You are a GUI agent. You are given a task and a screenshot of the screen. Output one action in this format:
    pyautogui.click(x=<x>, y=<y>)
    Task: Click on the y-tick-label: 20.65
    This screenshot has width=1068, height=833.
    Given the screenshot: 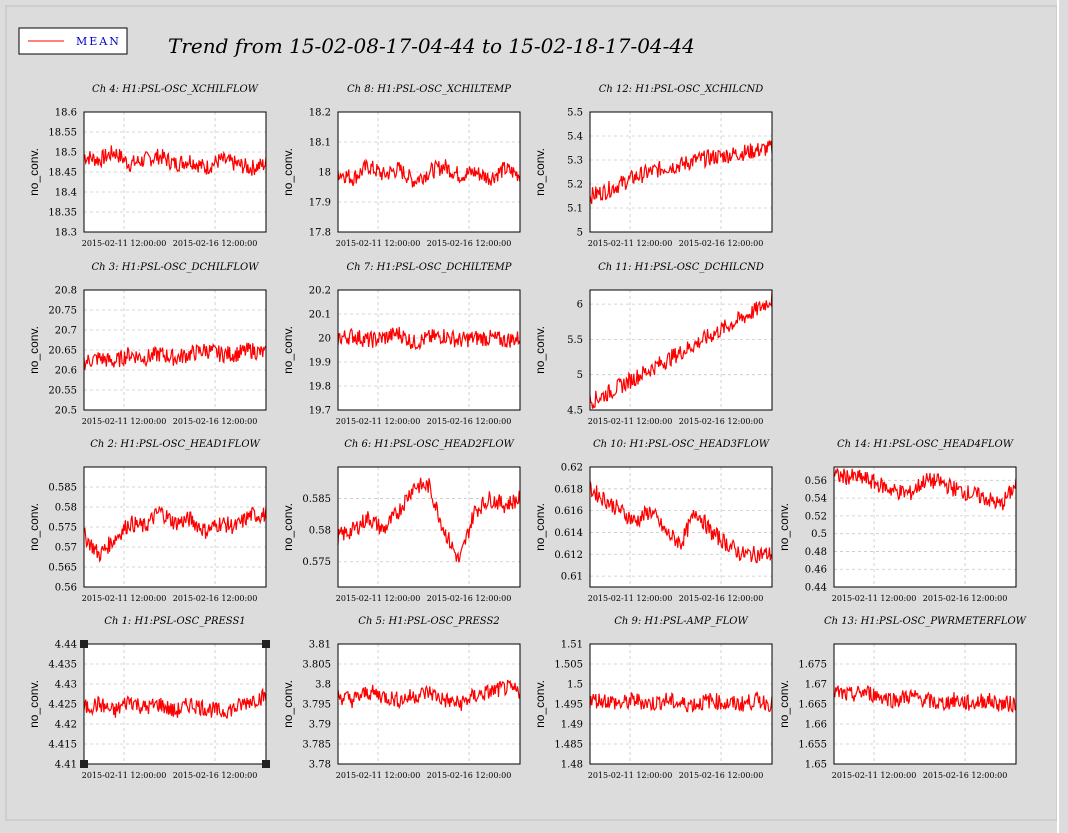 What is the action you would take?
    pyautogui.click(x=62, y=351)
    